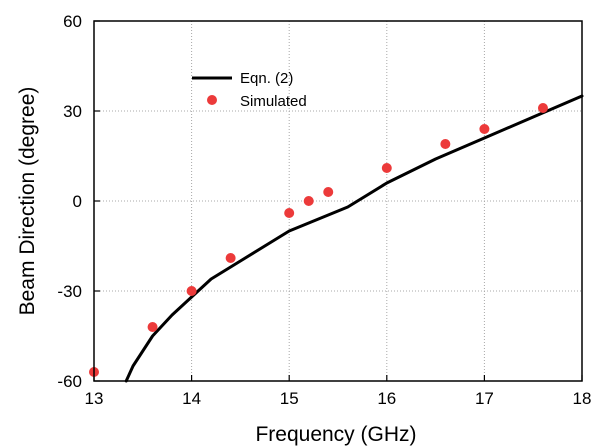  Describe the element at coordinates (69, 291) in the screenshot. I see `y-tick-label: -30` at that location.